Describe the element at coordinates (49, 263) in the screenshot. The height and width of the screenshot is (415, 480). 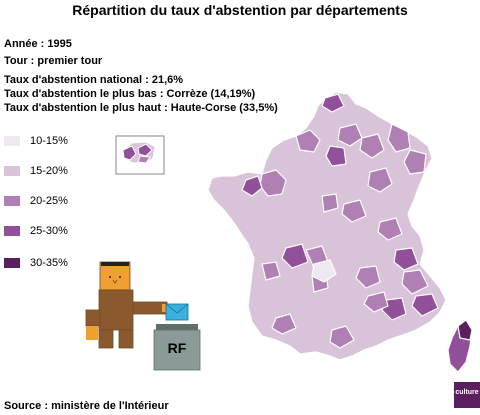
I see `legend-label-30-35: 30-35%` at that location.